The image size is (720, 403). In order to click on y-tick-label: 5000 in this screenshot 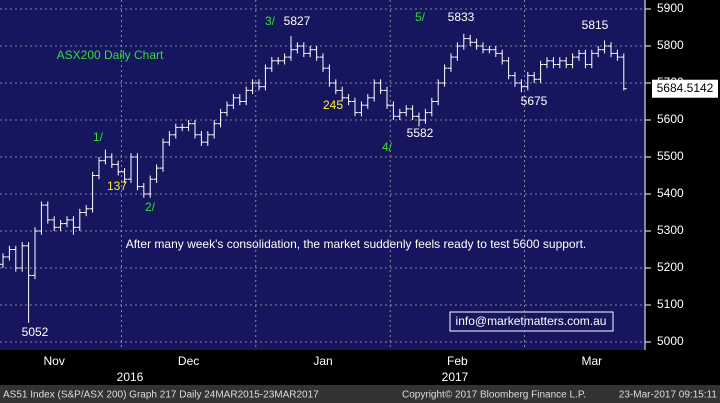, I will do `click(670, 341)`.